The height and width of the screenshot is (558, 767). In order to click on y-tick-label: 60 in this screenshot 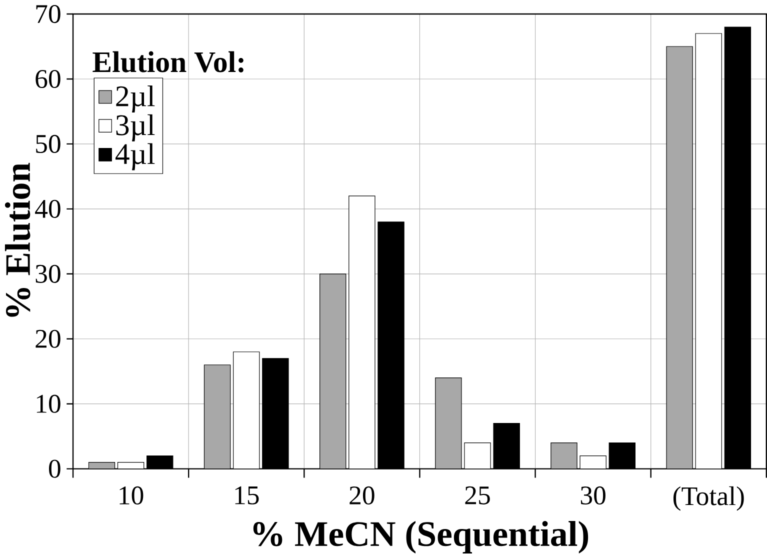, I will do `click(48, 79)`.